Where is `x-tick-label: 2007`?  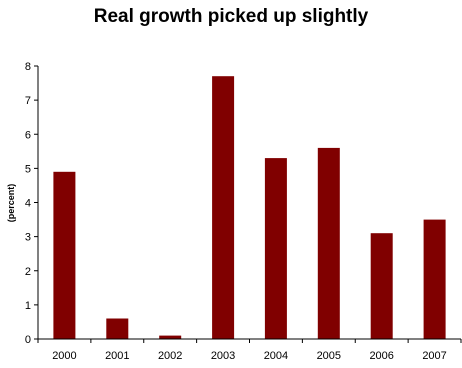 x-tick-label: 2007 is located at coordinates (434, 356).